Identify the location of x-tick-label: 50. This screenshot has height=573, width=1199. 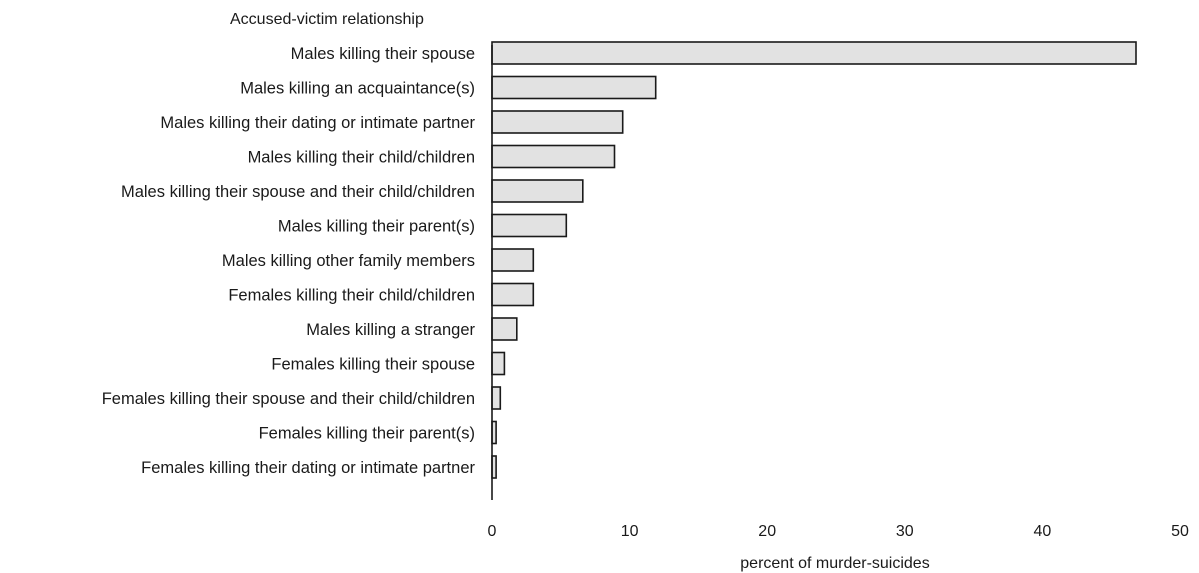
(1180, 531).